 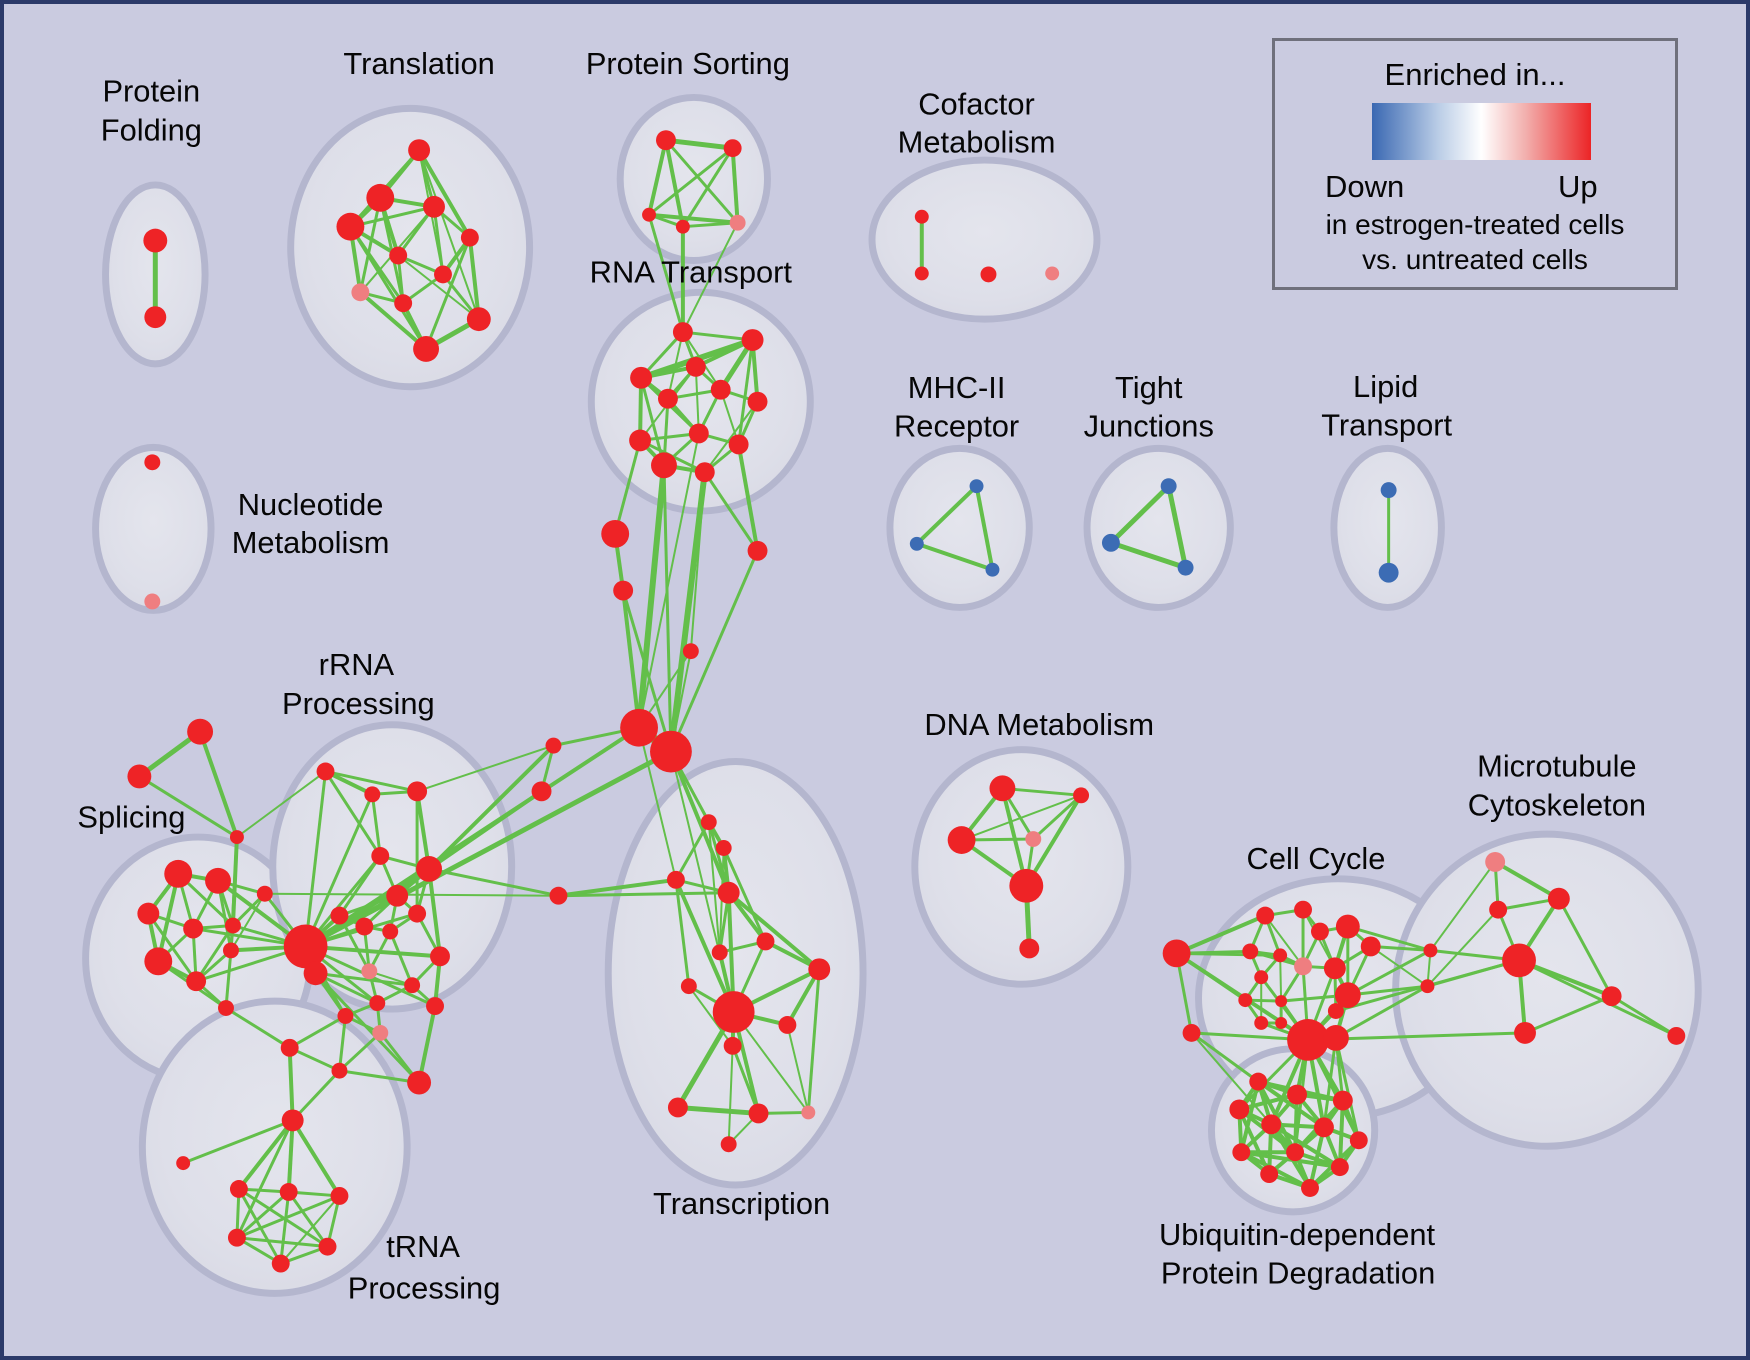 What do you see at coordinates (311, 542) in the screenshot?
I see `cluster-label-nucleotide-metabolism: Metabolism` at bounding box center [311, 542].